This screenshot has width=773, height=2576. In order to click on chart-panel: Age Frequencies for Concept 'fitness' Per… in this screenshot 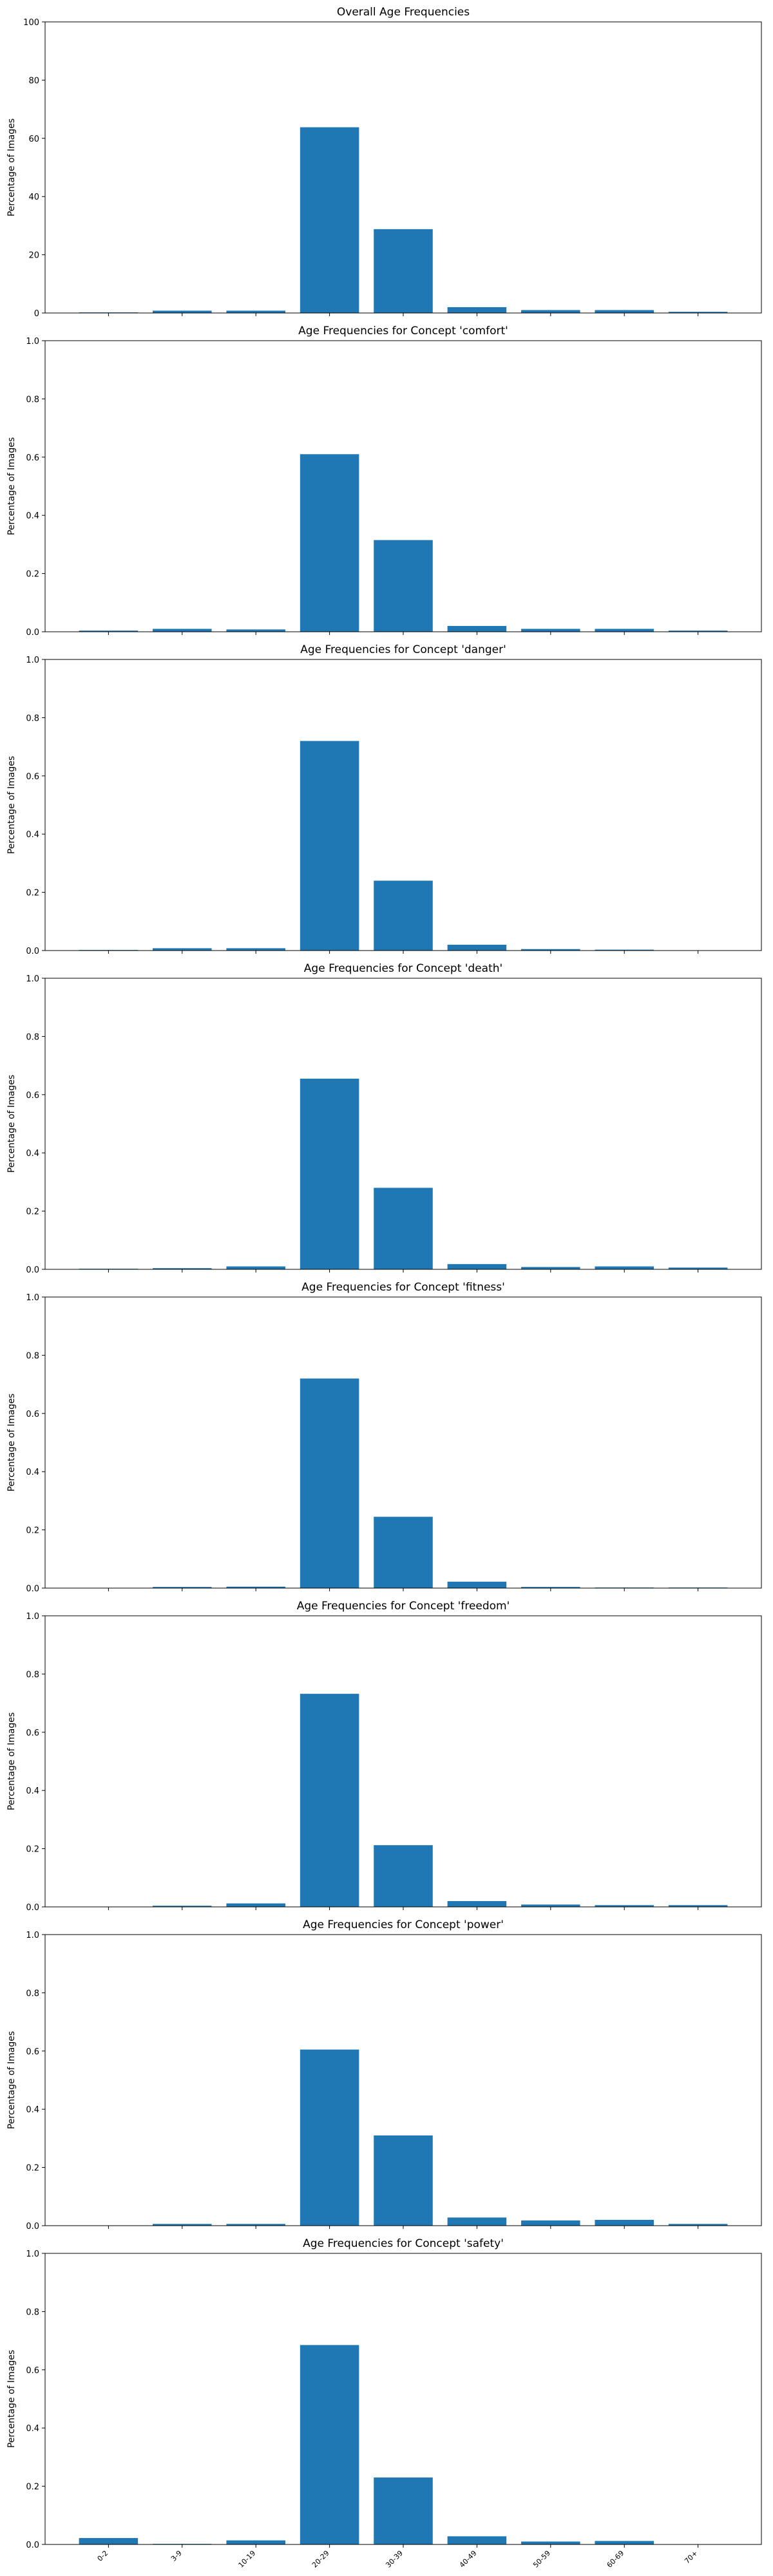, I will do `click(384, 1438)`.